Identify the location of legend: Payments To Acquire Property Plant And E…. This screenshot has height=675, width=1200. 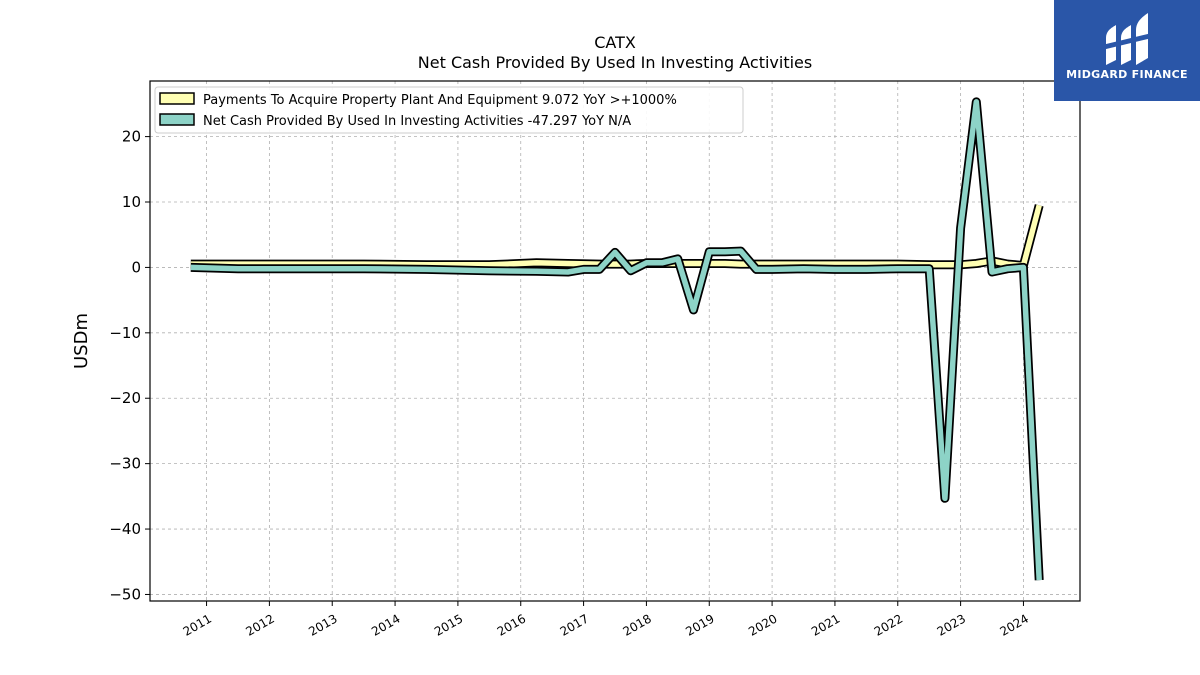
(449, 110).